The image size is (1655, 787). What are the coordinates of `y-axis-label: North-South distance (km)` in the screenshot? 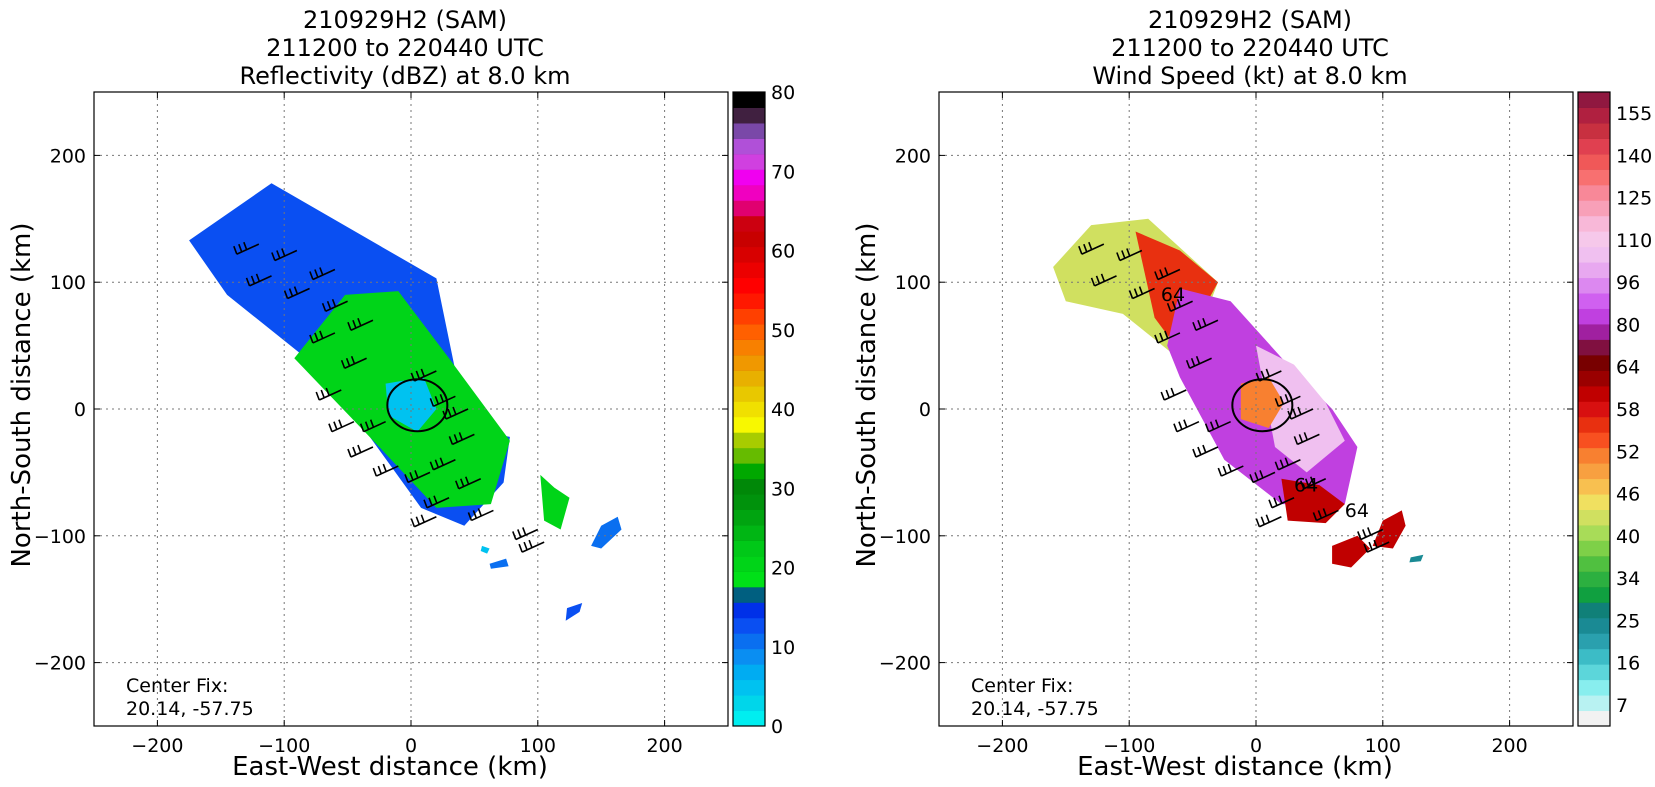 It's located at (22, 395).